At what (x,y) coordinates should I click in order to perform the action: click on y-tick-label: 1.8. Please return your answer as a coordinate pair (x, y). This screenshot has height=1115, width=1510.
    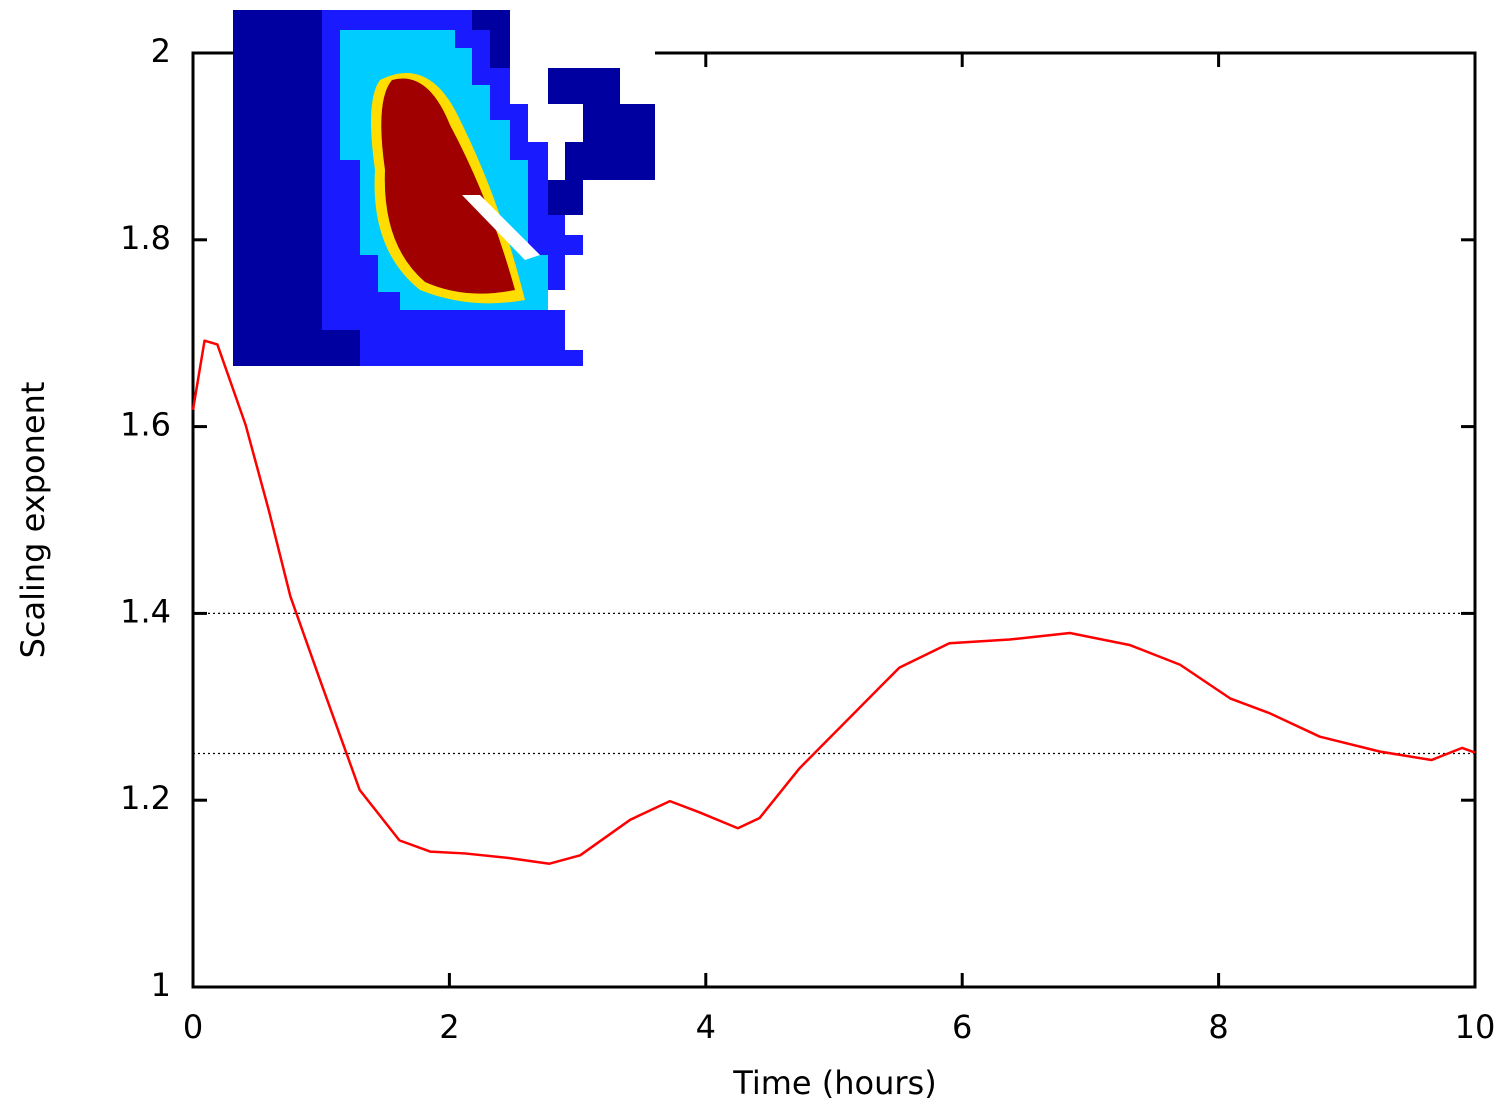
    Looking at the image, I should click on (145, 238).